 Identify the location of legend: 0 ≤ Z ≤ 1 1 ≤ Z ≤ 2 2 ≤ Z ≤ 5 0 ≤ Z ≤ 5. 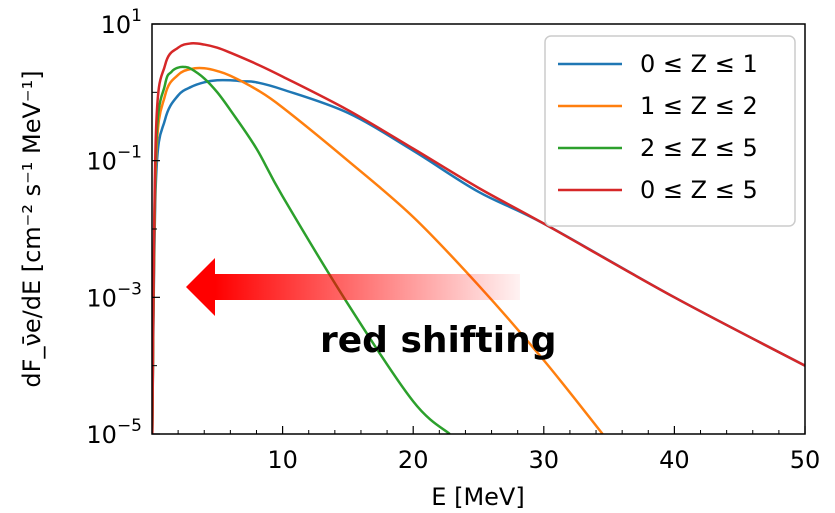
(670, 131).